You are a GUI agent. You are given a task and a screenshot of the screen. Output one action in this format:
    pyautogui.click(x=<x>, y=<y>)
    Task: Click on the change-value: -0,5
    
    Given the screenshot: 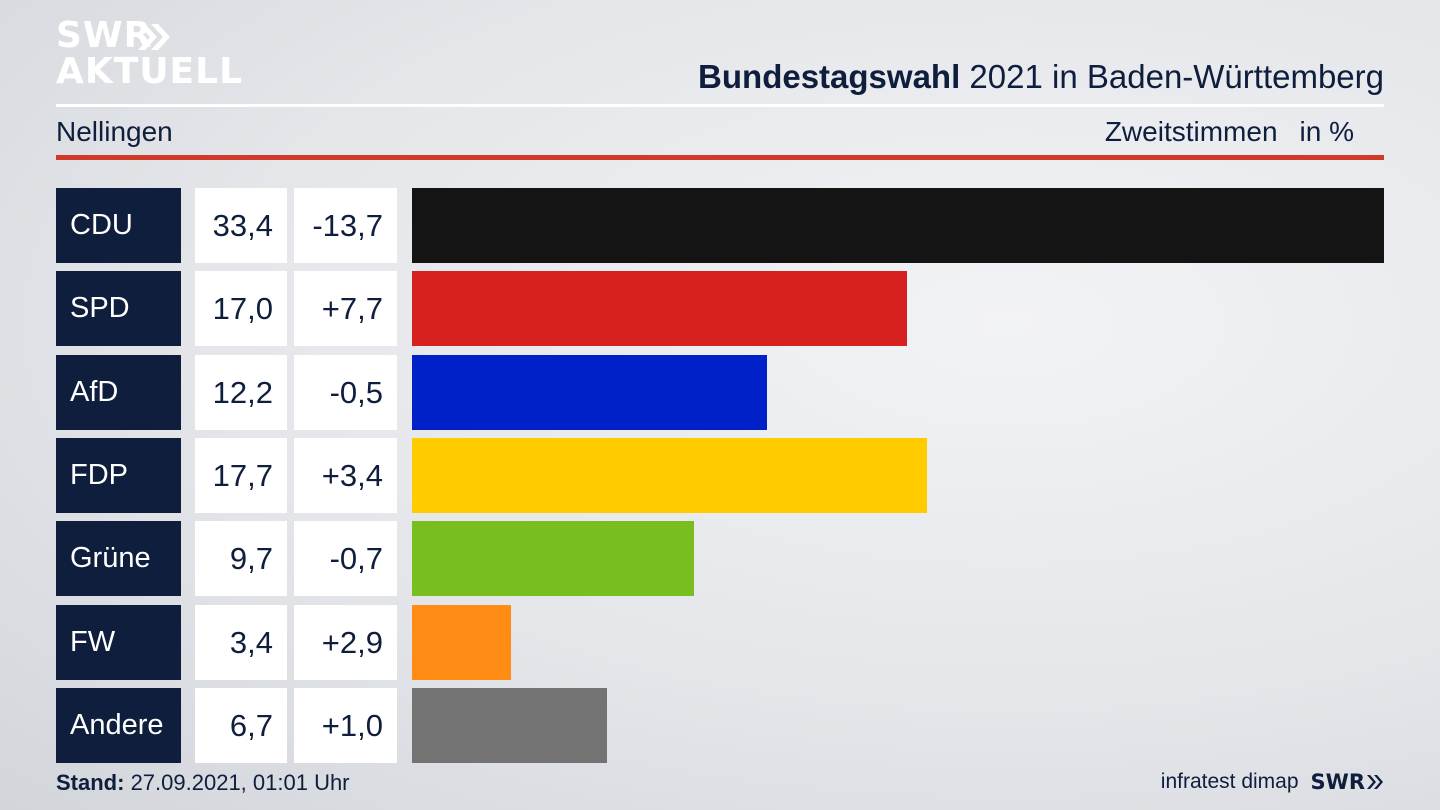 What is the action you would take?
    pyautogui.click(x=345, y=392)
    